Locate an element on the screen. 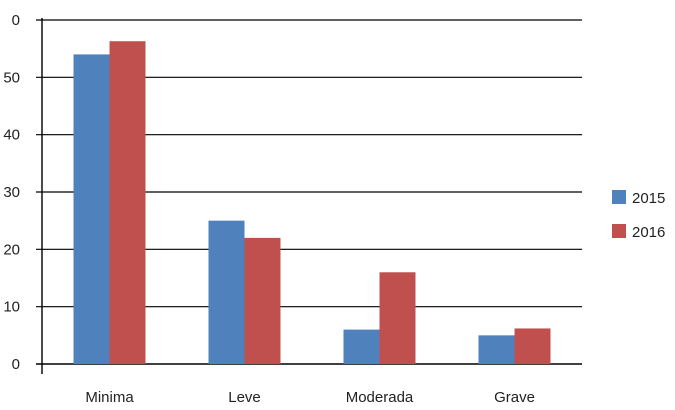 The width and height of the screenshot is (675, 410). legend-label: 2015 is located at coordinates (648, 198).